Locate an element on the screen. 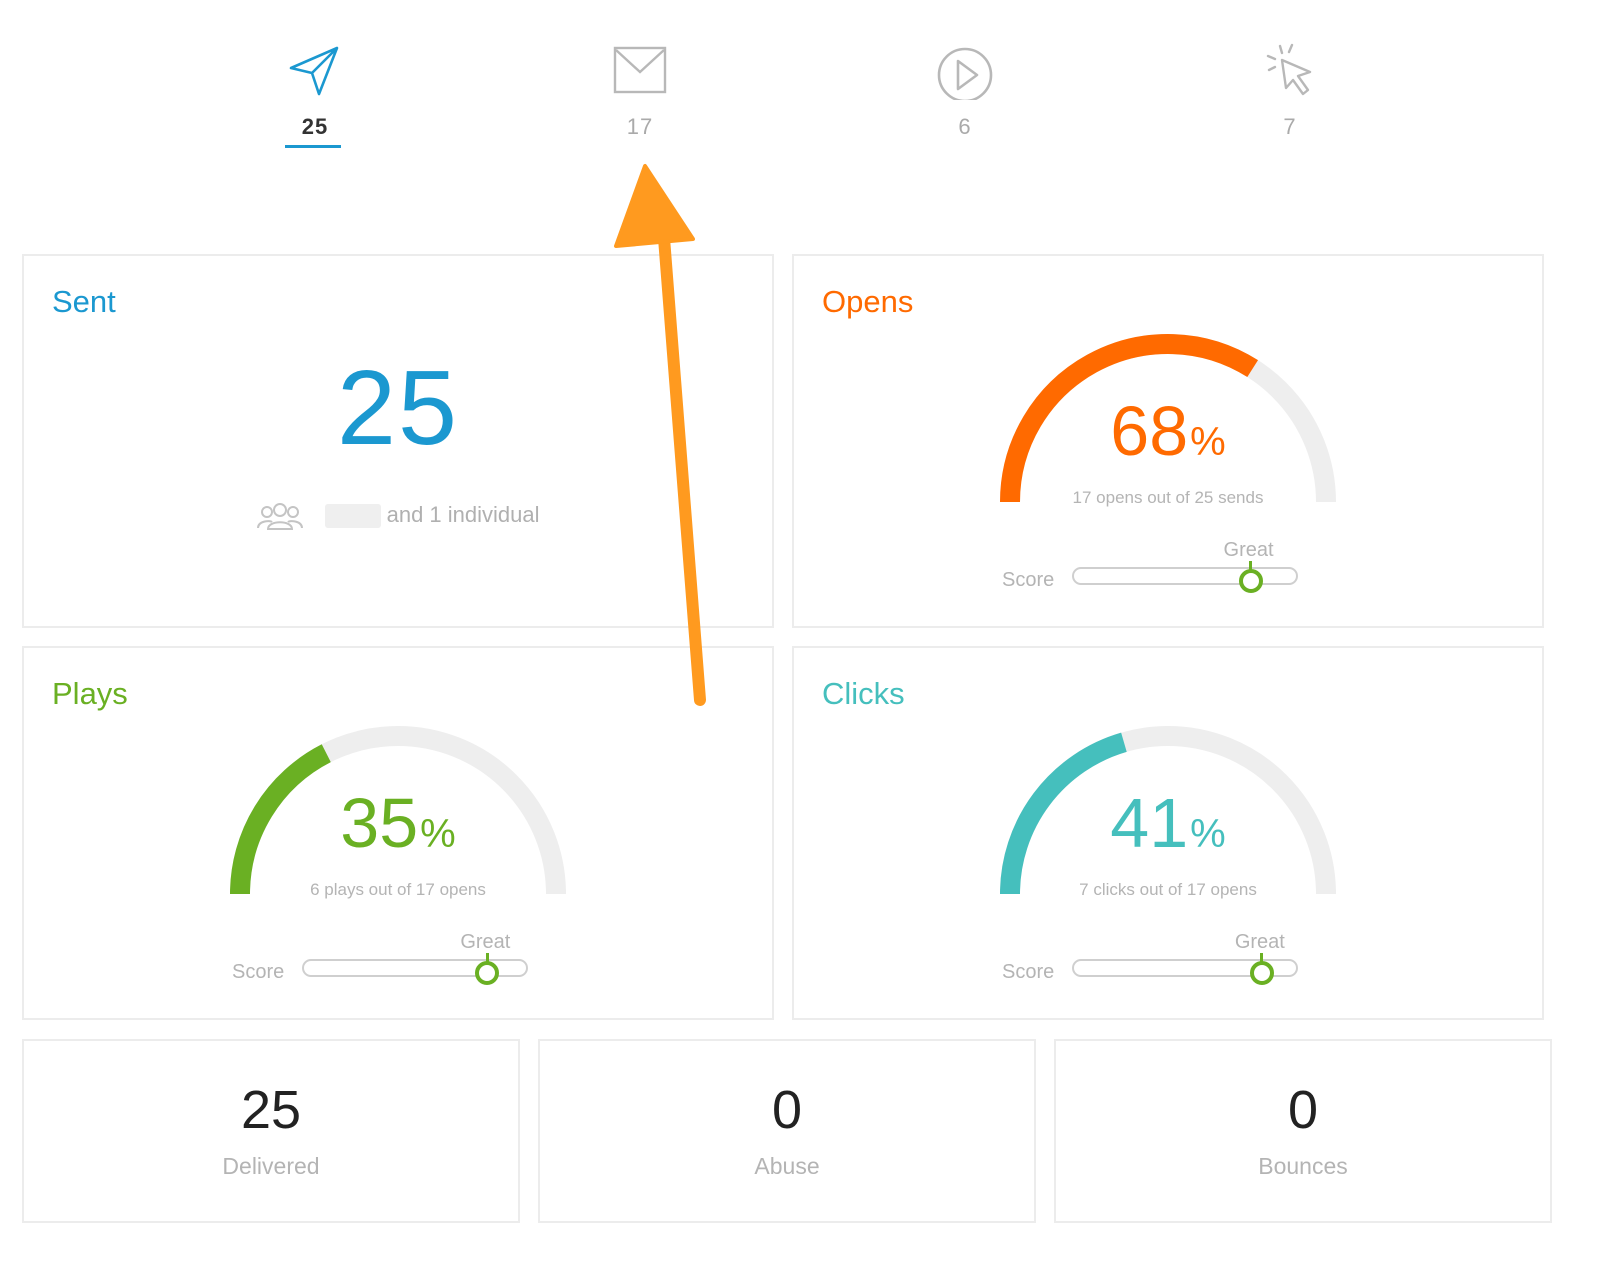 The height and width of the screenshot is (1273, 1600). sent-audience: and 1 individual is located at coordinates (398, 516).